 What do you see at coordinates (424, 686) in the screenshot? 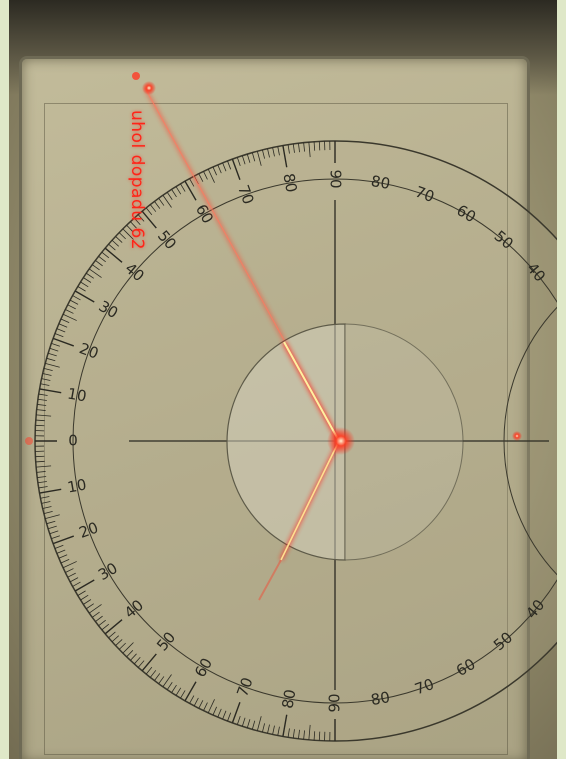
I see `protractor-label: 70` at bounding box center [424, 686].